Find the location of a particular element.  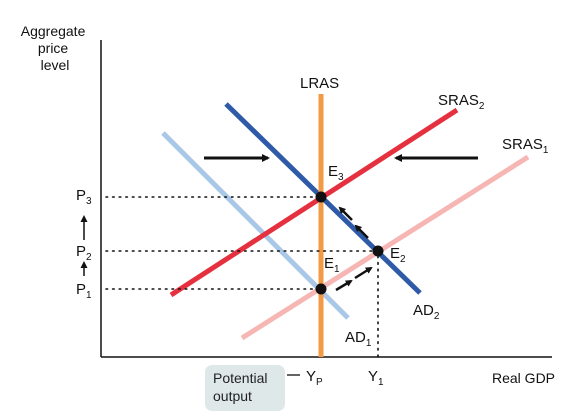

movement-arrow-e2-e3-a is located at coordinates (361, 231).